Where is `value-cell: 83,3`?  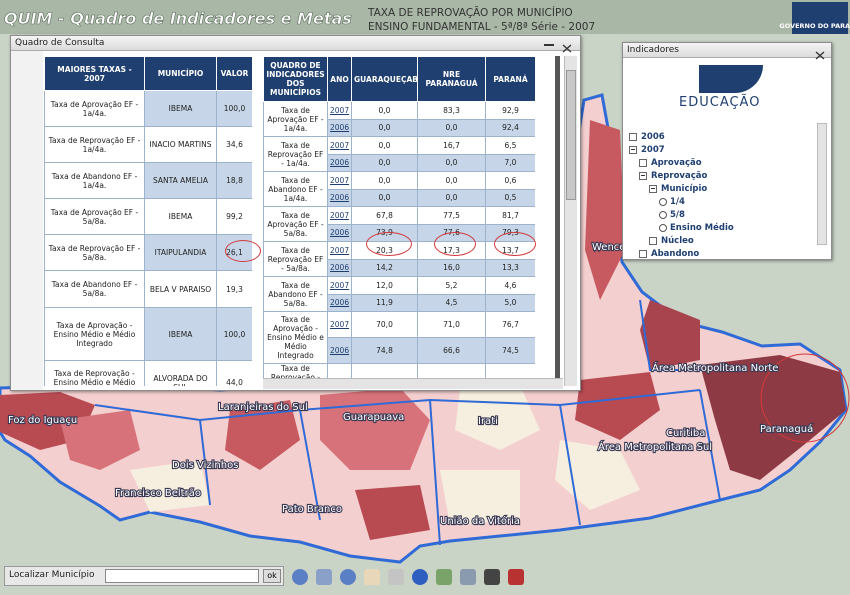
value-cell: 83,3 is located at coordinates (451, 110).